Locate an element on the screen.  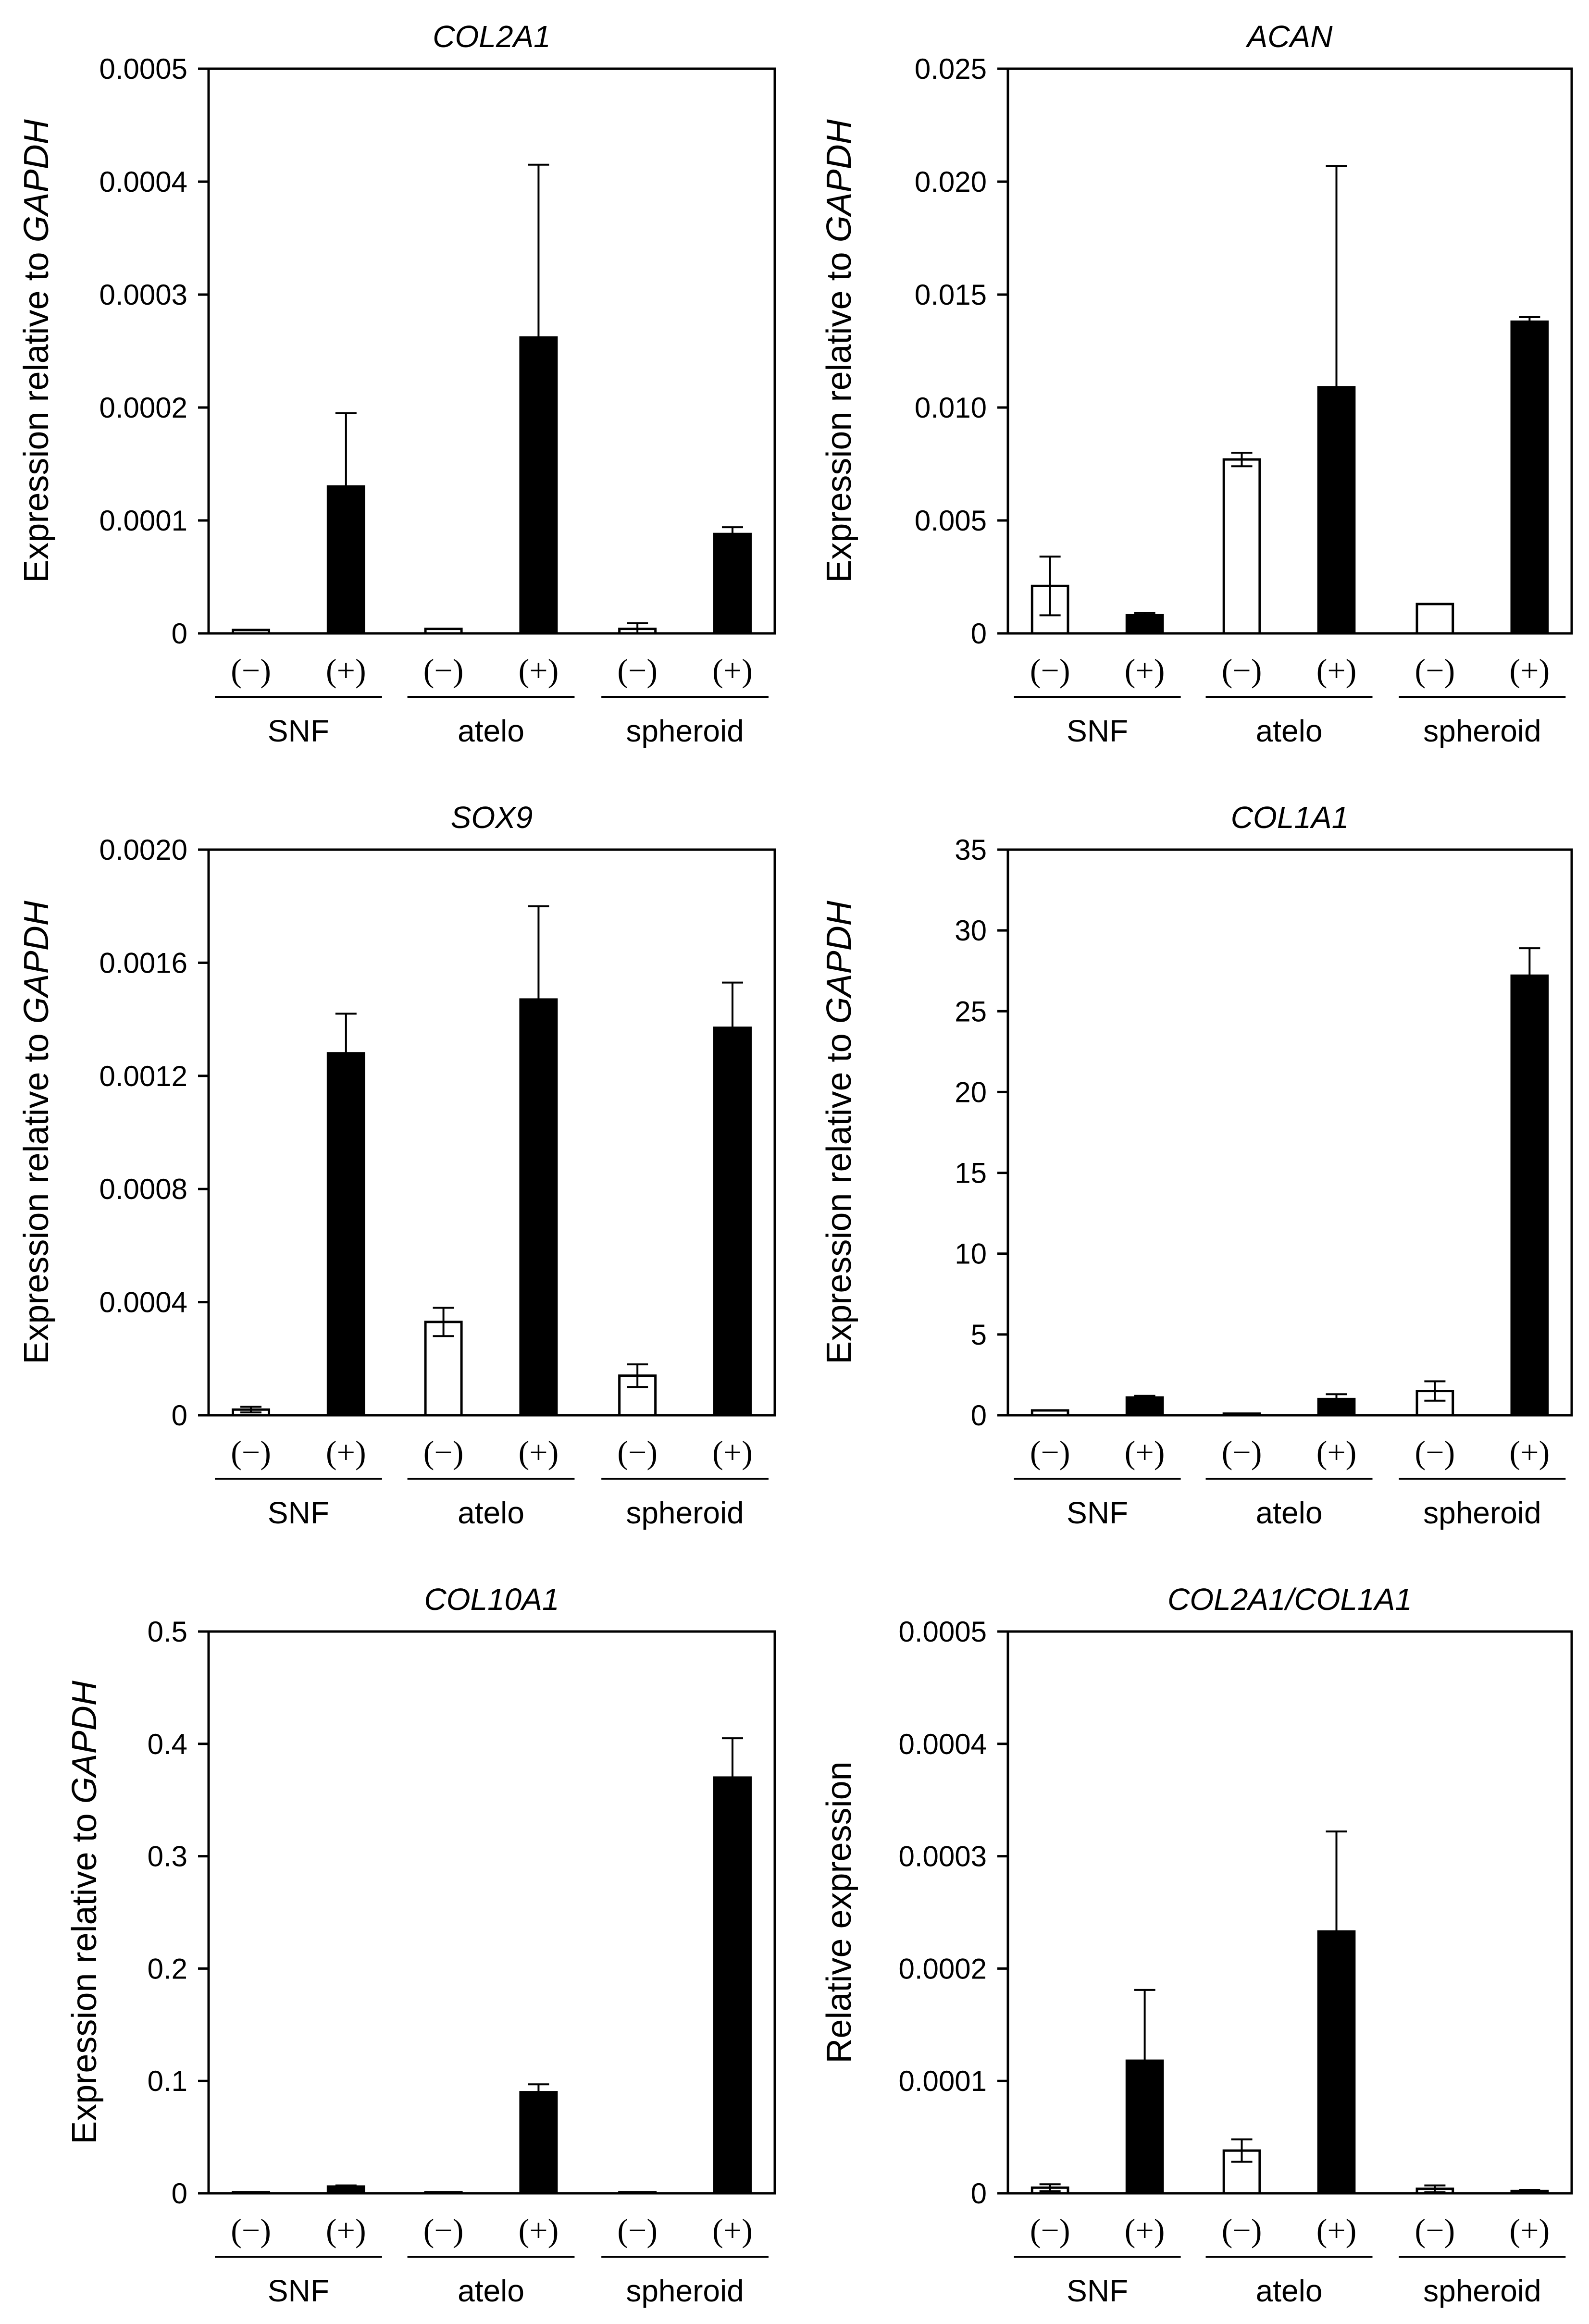
y-tick-label: 30 is located at coordinates (971, 931).